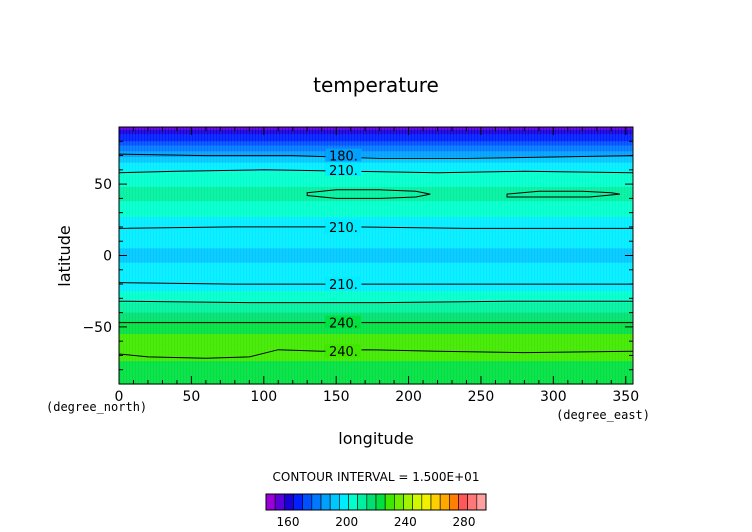 Image resolution: width=752 pixels, height=532 pixels. What do you see at coordinates (97, 328) in the screenshot?
I see `y-tick-label: −50` at bounding box center [97, 328].